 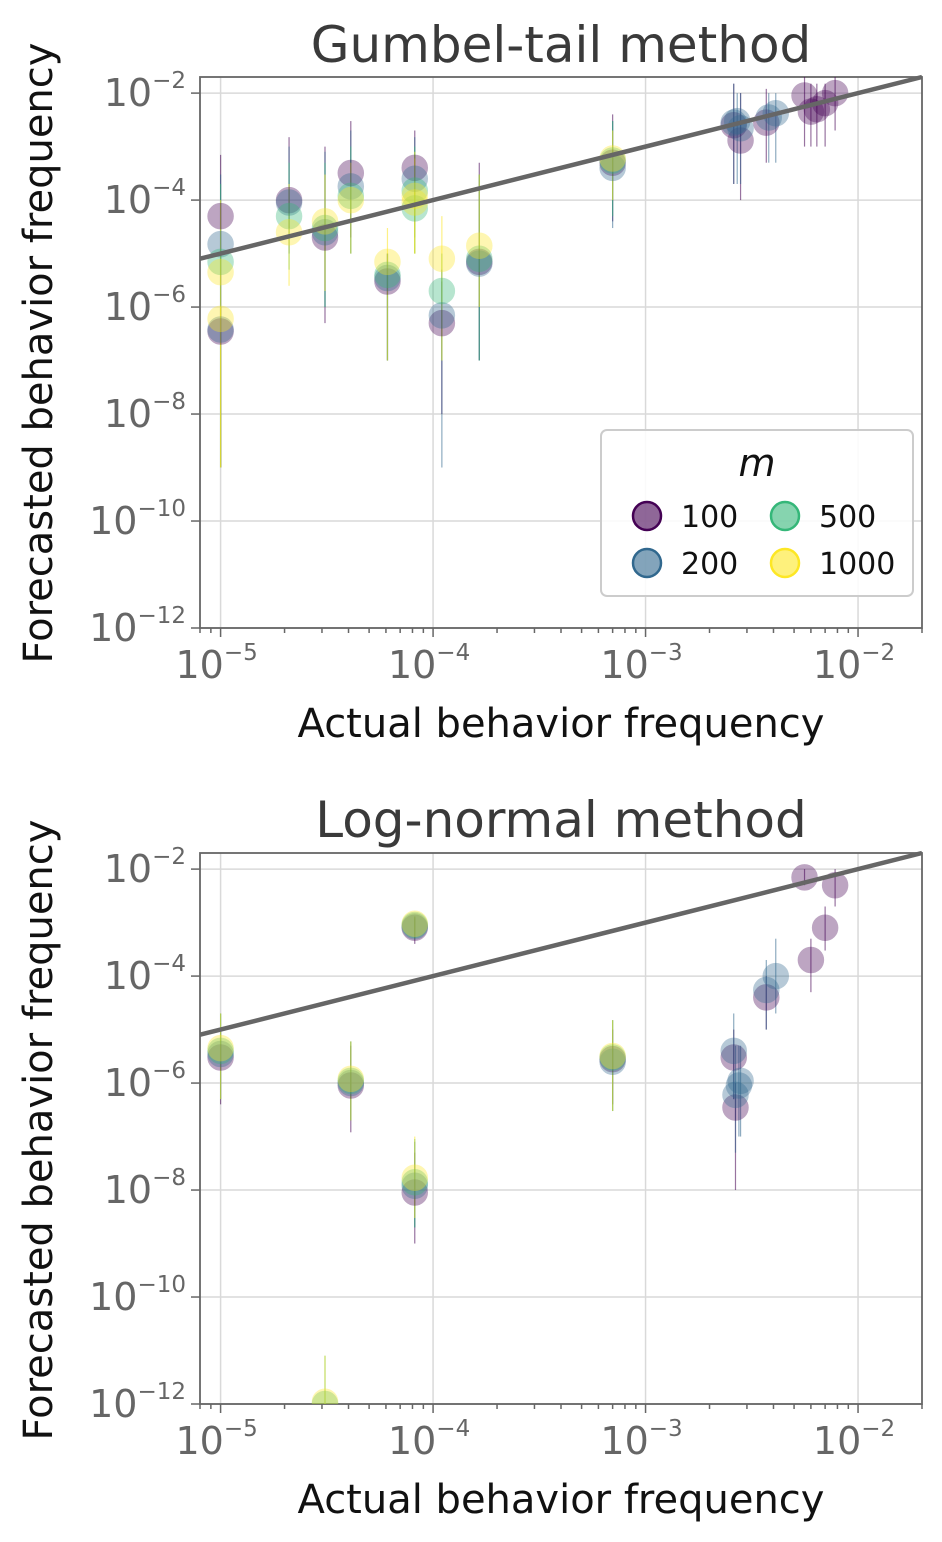 I want to click on y-axis-label: Forecasted behavior frequency, so click(x=39, y=1130).